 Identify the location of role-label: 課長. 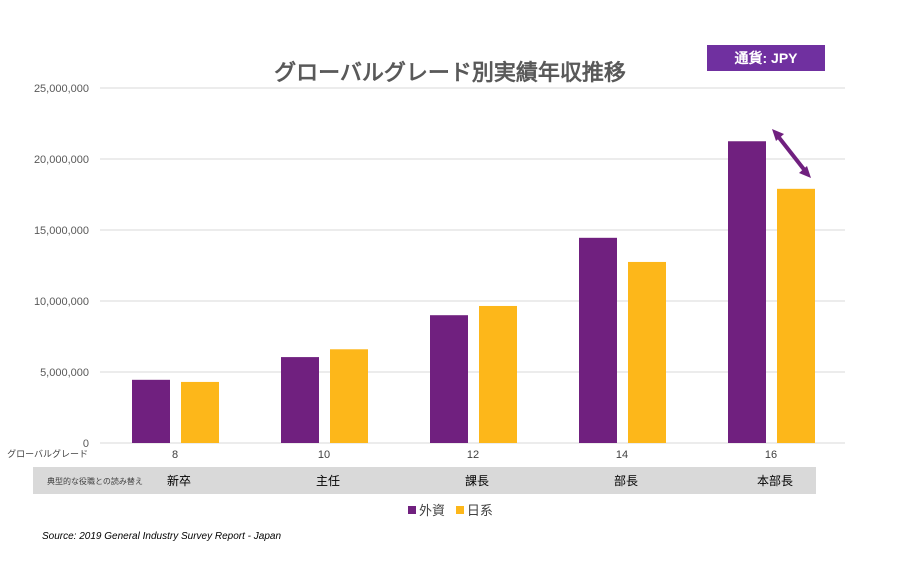
(477, 480).